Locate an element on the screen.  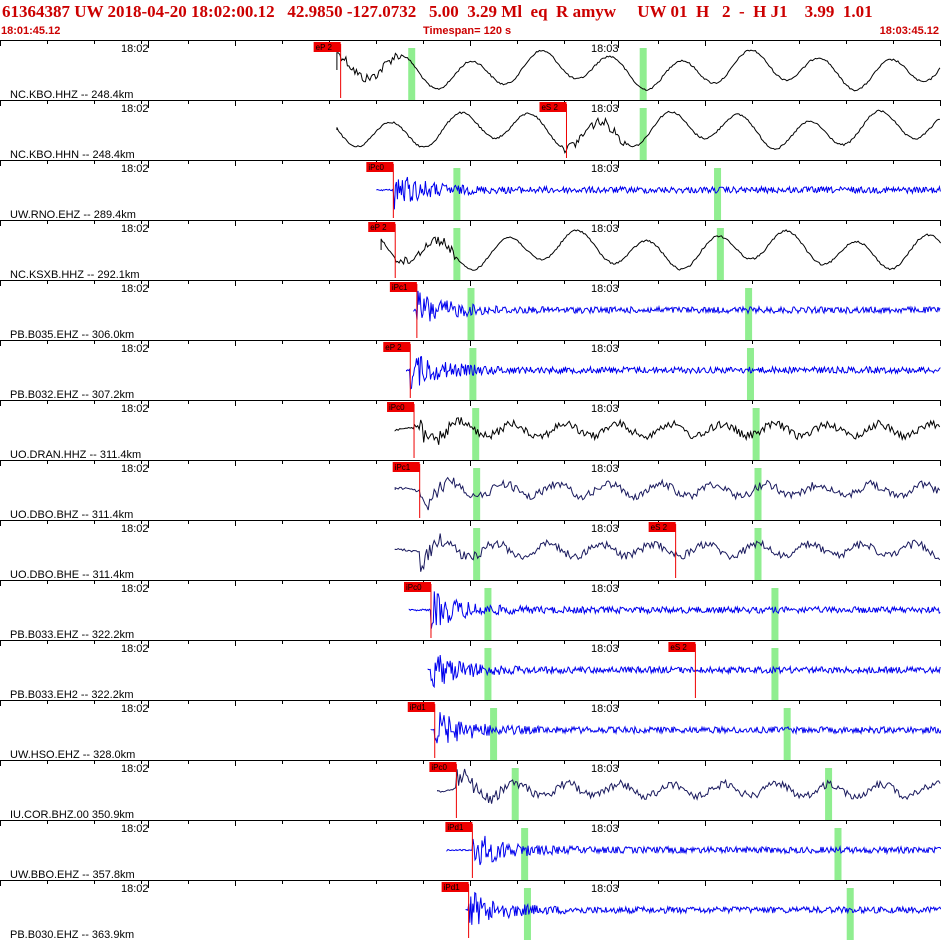
timespan-label: Timespan= 120 s is located at coordinates (467, 31).